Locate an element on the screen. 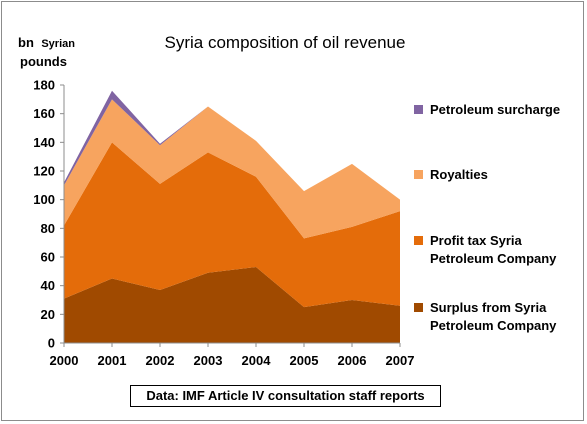  x-tick-label: 2001 is located at coordinates (112, 360).